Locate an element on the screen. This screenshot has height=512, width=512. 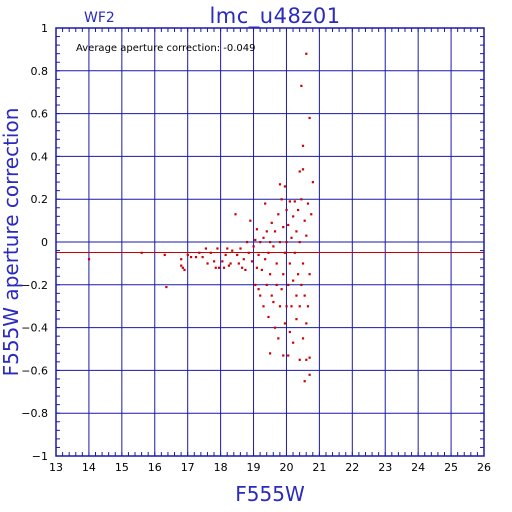
x-tick-label: 21 is located at coordinates (319, 467).